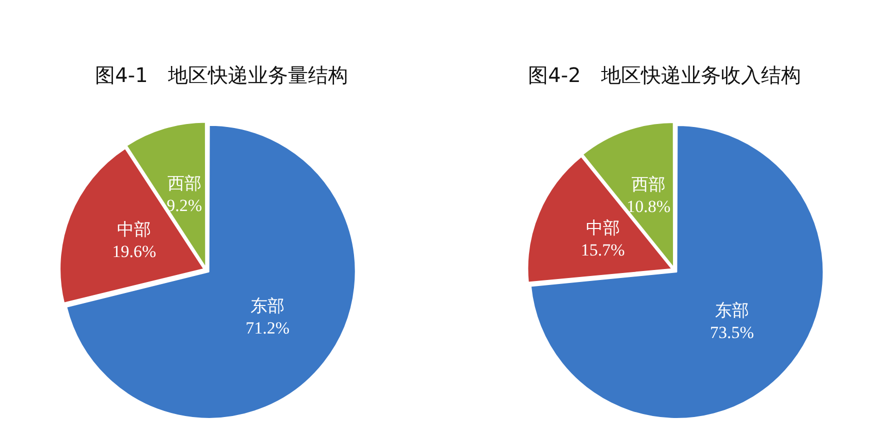  I want to click on data-label: 15.7%, so click(602, 250).